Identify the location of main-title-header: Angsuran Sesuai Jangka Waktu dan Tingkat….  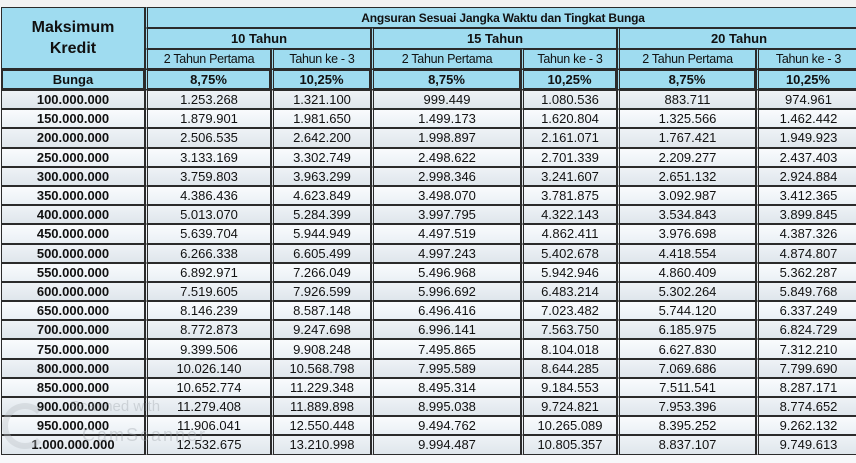
(500, 17).